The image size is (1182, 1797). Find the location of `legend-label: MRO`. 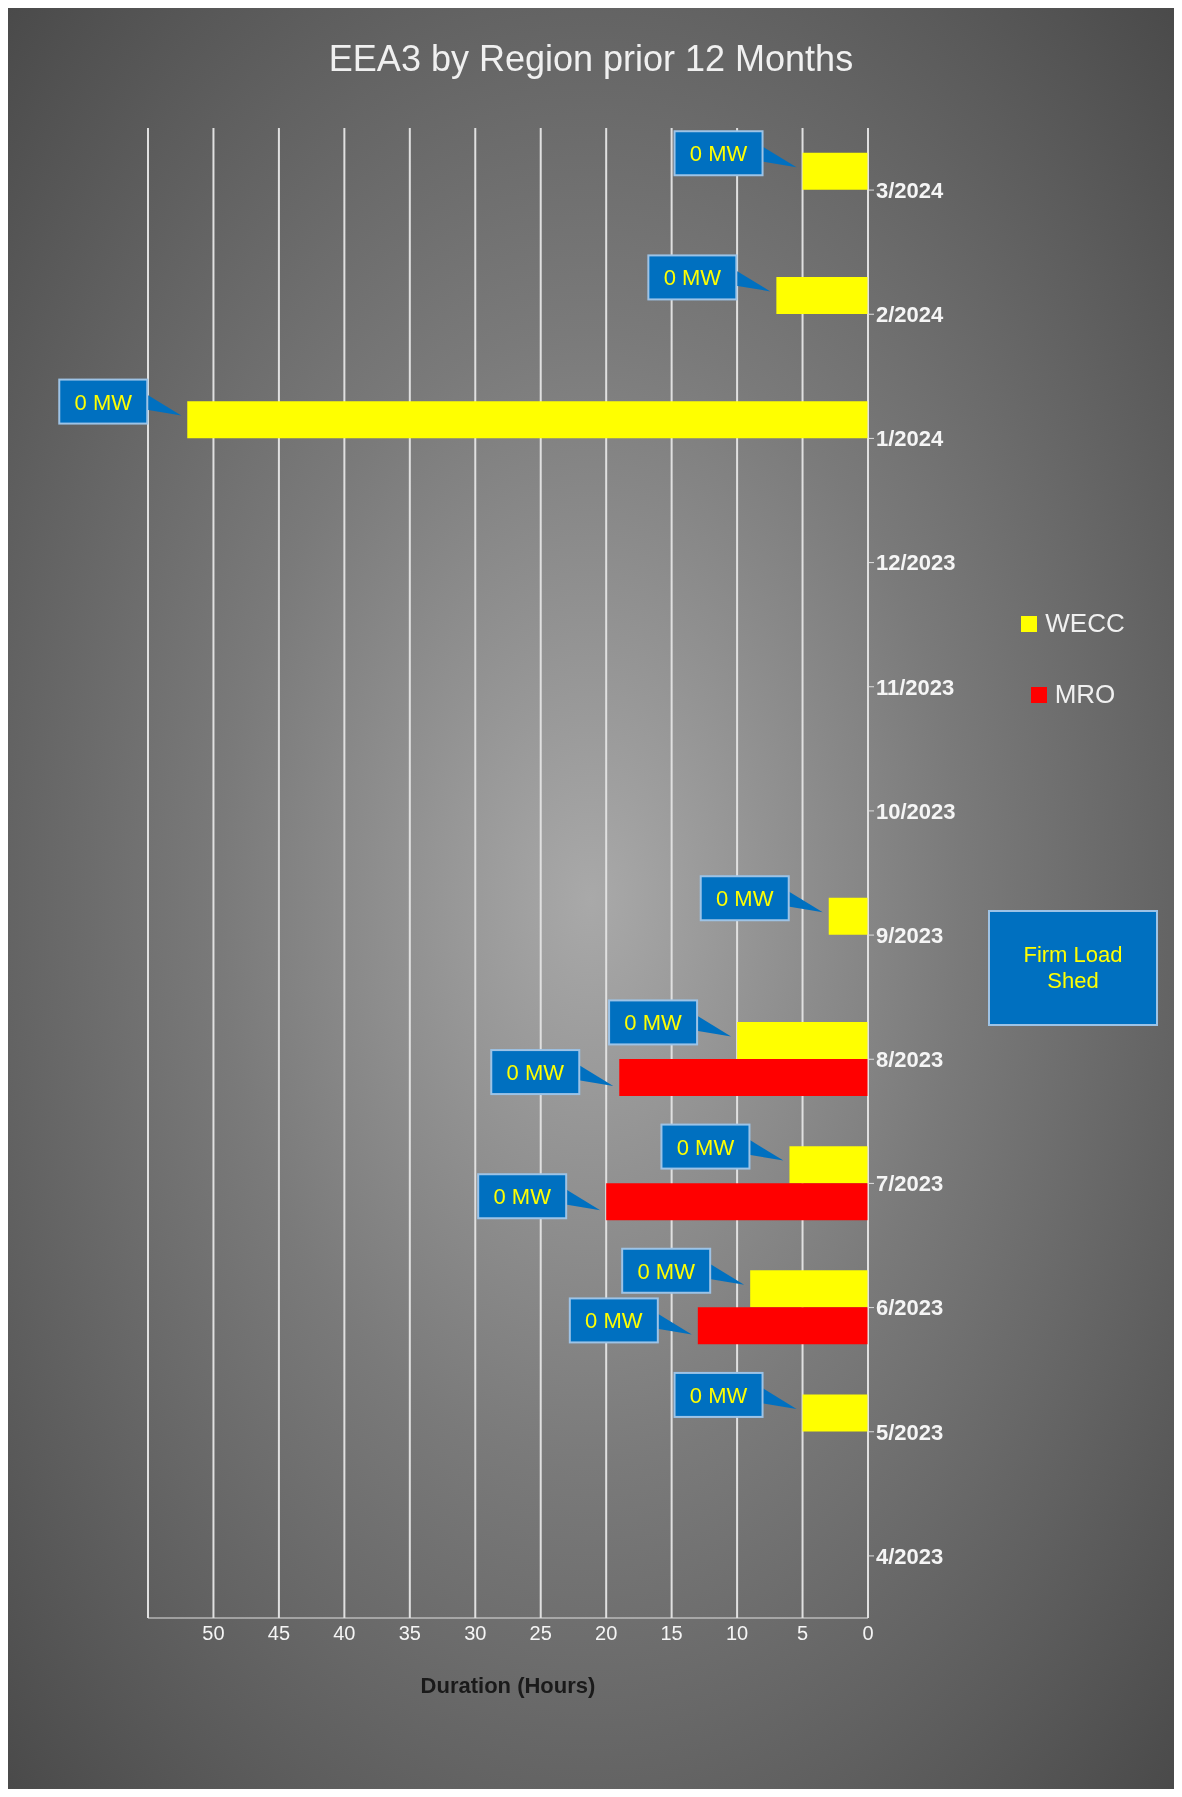

legend-label: MRO is located at coordinates (1085, 694).